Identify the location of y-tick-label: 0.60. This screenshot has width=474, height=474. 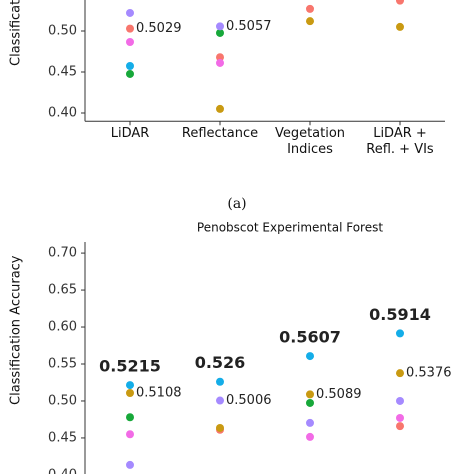
(62, 327).